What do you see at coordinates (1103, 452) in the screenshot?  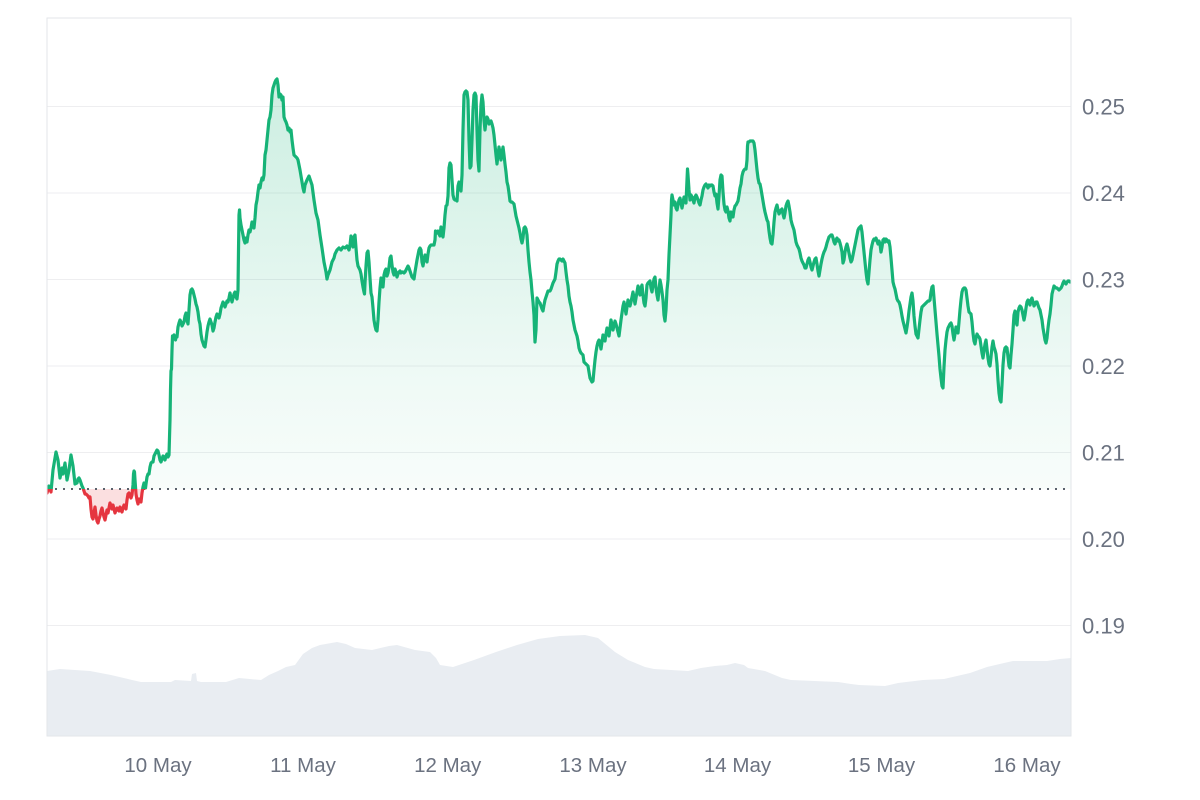 I see `svg-text: 0.21` at bounding box center [1103, 452].